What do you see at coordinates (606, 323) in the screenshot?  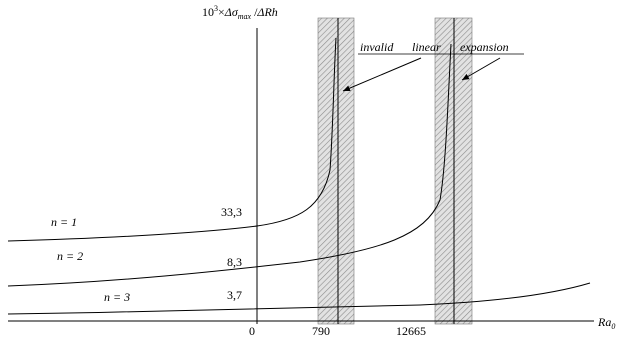 I see `x-axis-label: Ra0` at bounding box center [606, 323].